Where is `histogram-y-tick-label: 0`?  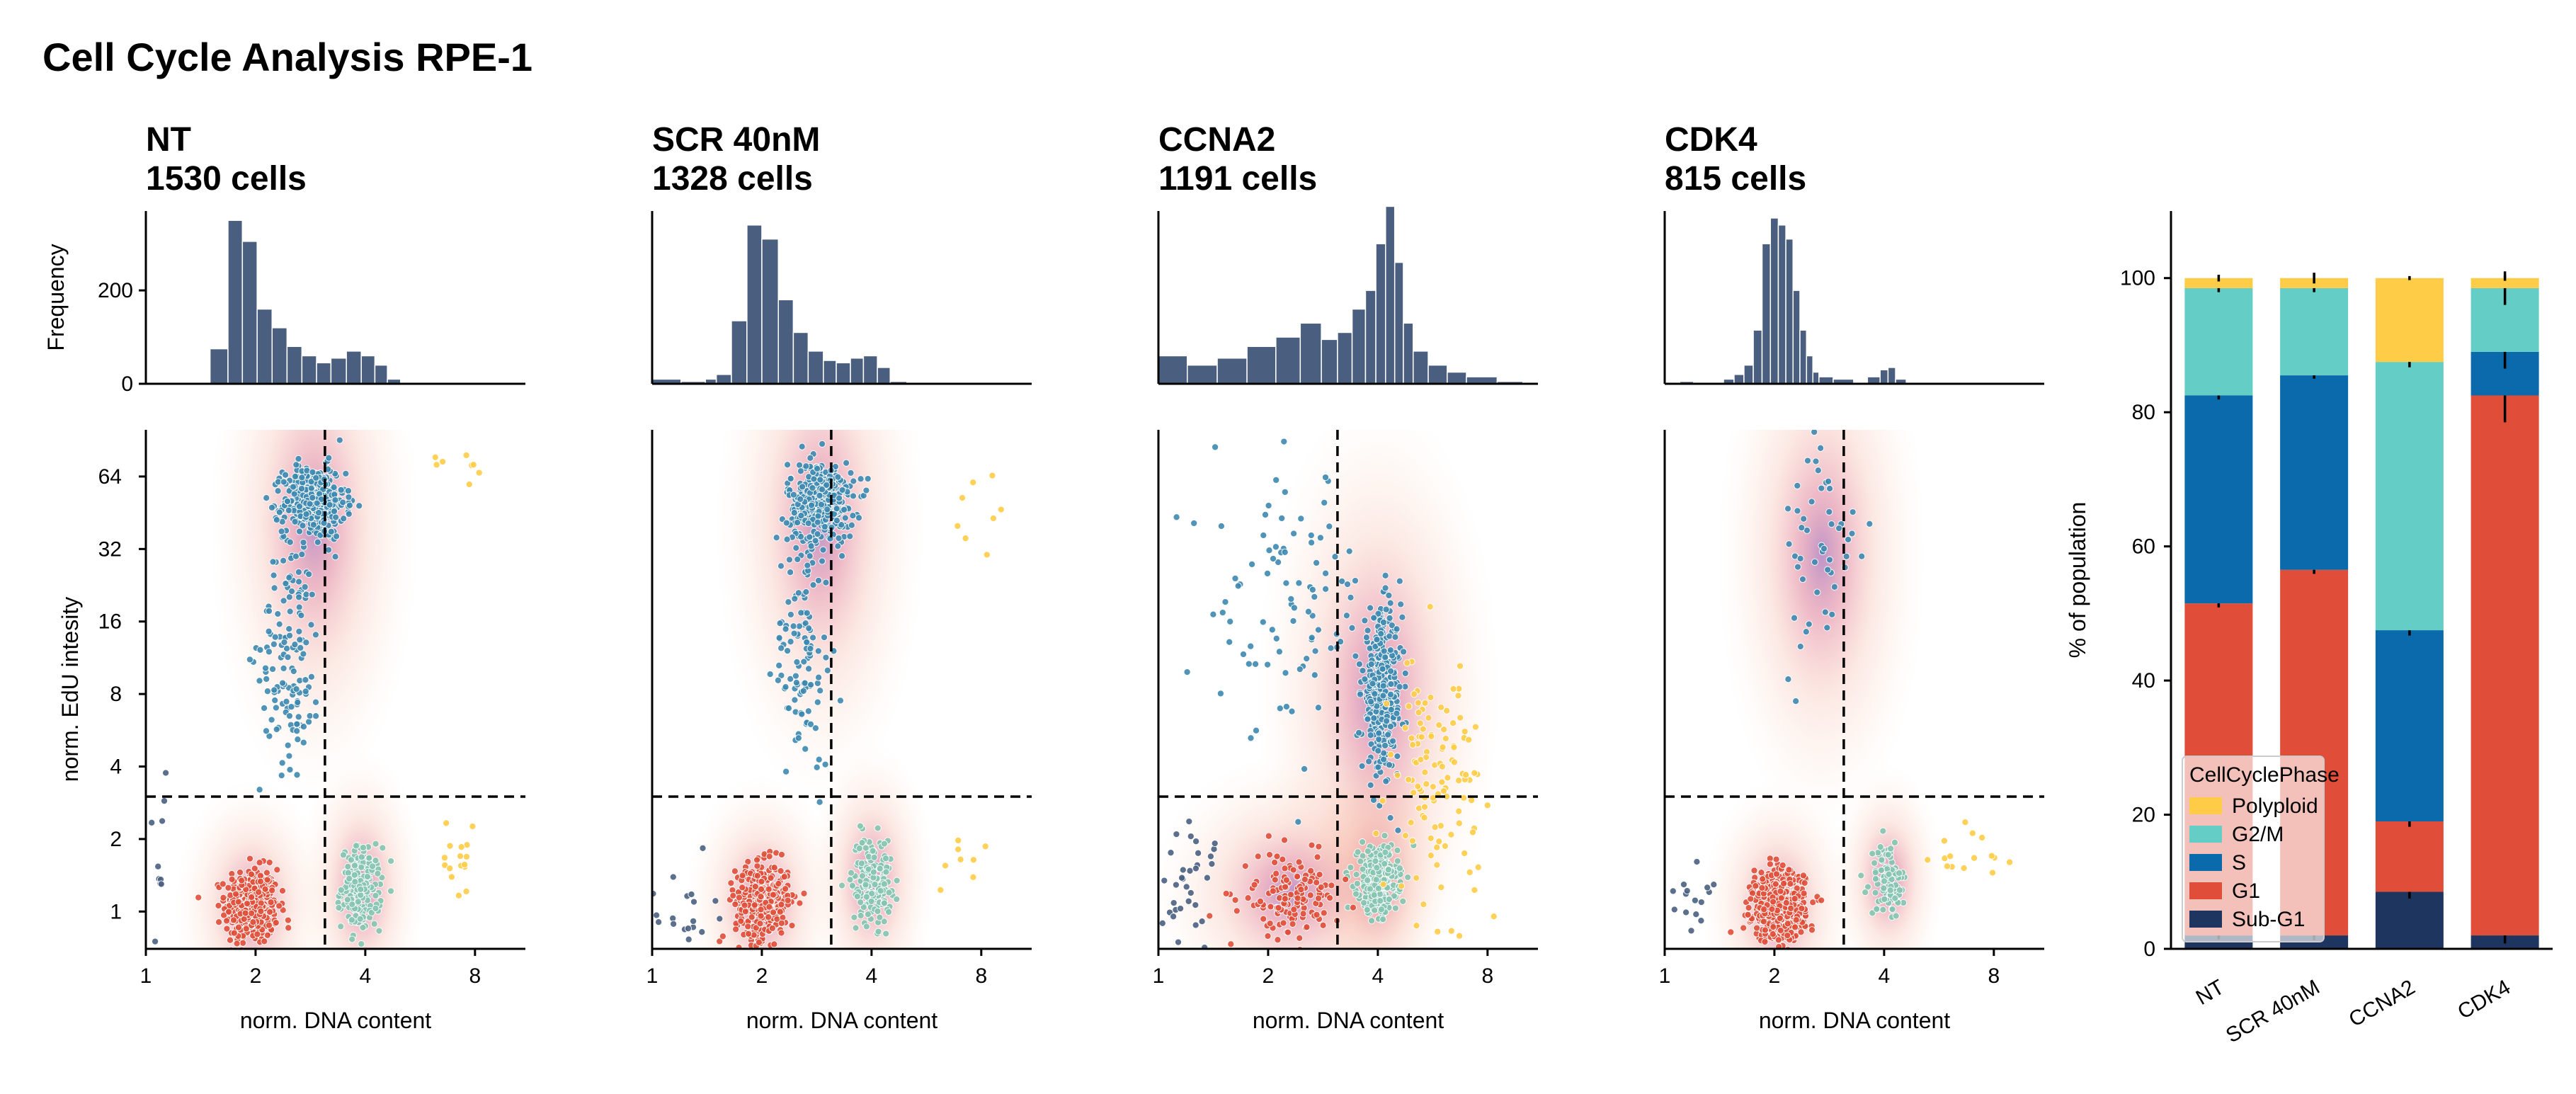 histogram-y-tick-label: 0 is located at coordinates (127, 384).